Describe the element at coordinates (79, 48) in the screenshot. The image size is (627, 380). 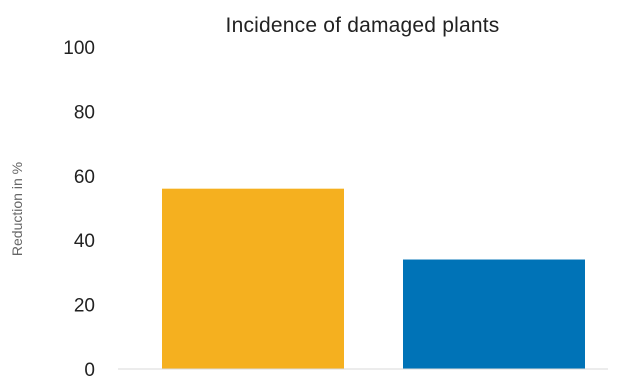
I see `y-tick-label: 100` at that location.